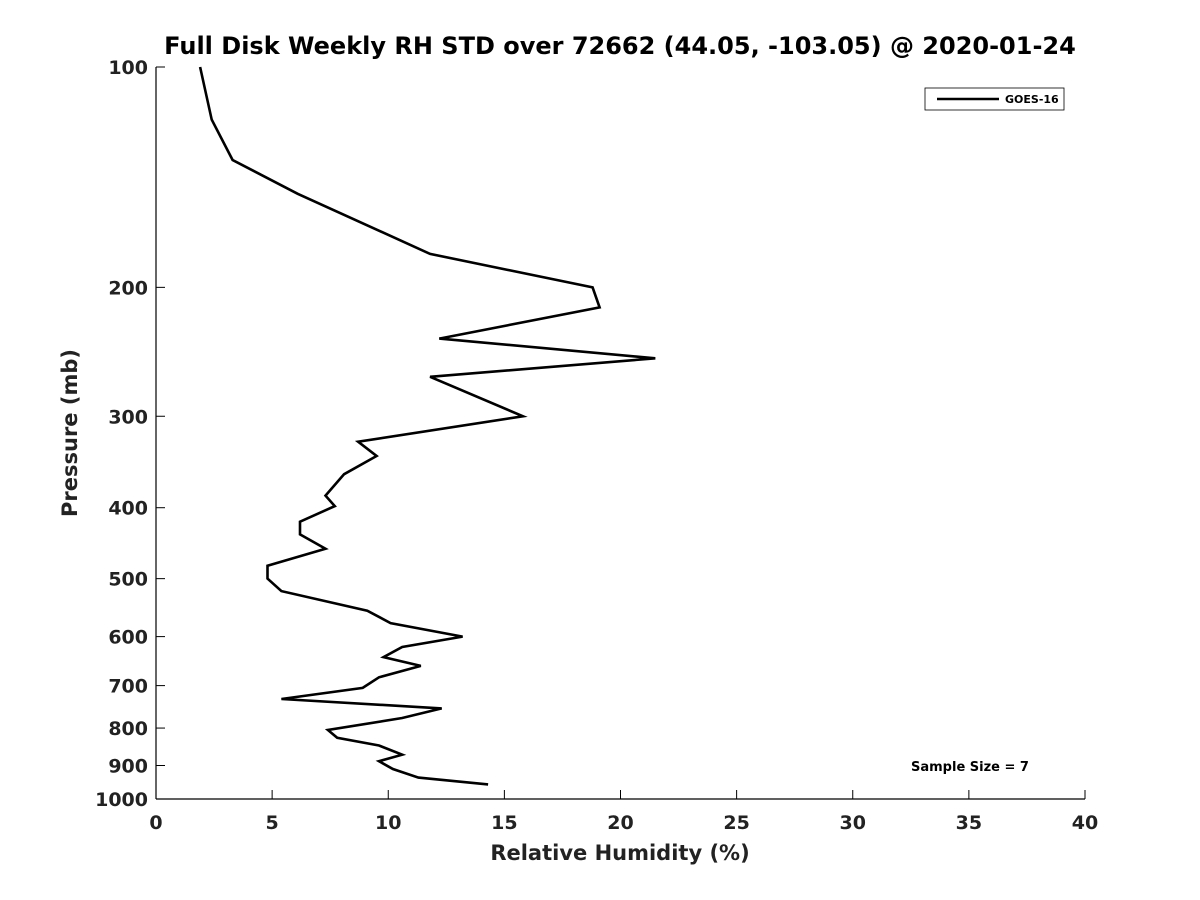  I want to click on y-tick-label: 400, so click(128, 509).